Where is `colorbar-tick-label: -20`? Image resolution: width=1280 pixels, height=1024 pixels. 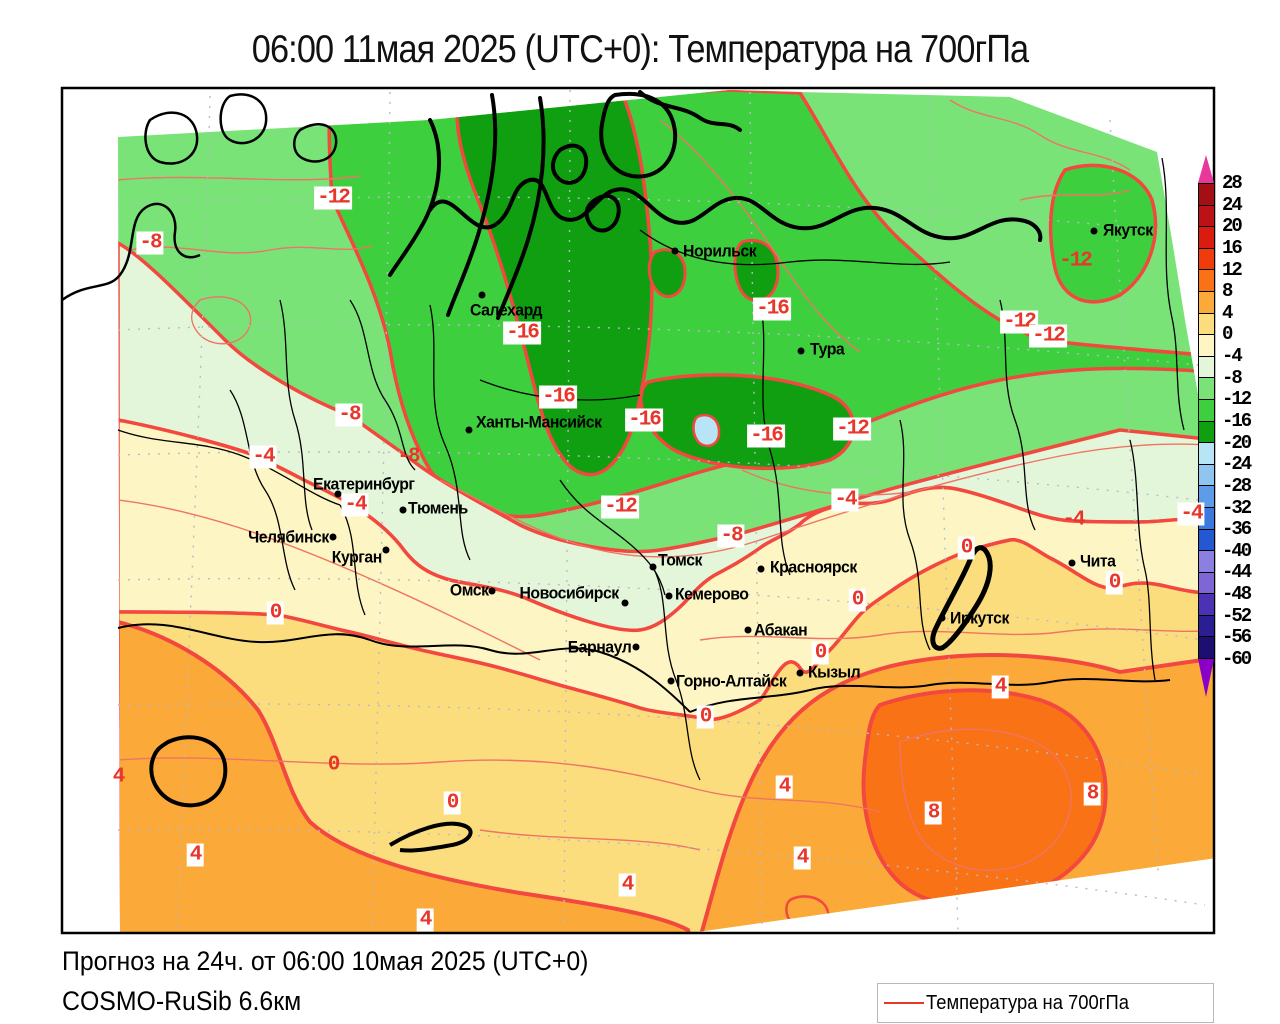
colorbar-tick-label: -20 is located at coordinates (1237, 442).